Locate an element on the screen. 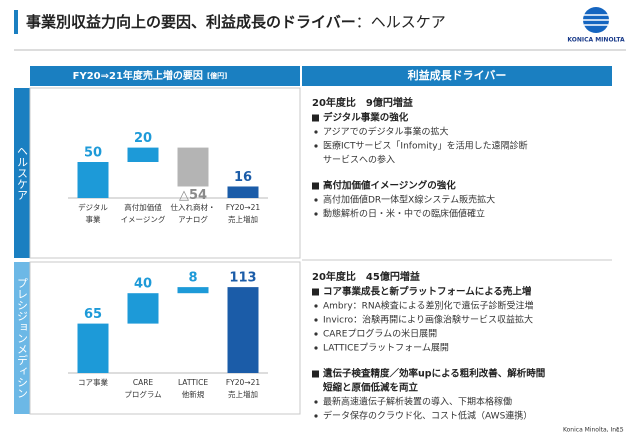 Image resolution: width=640 pixels, height=443 pixels. bullet-text: 医療ICTサービス「Infomity」を活用した遠隔診断 is located at coordinates (425, 146).